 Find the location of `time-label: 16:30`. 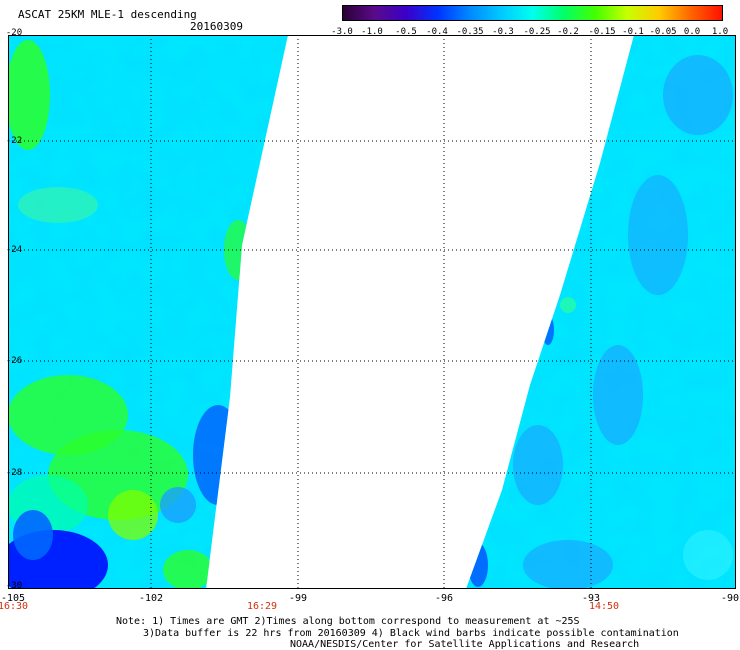

time-label: 16:30 is located at coordinates (14, 606).